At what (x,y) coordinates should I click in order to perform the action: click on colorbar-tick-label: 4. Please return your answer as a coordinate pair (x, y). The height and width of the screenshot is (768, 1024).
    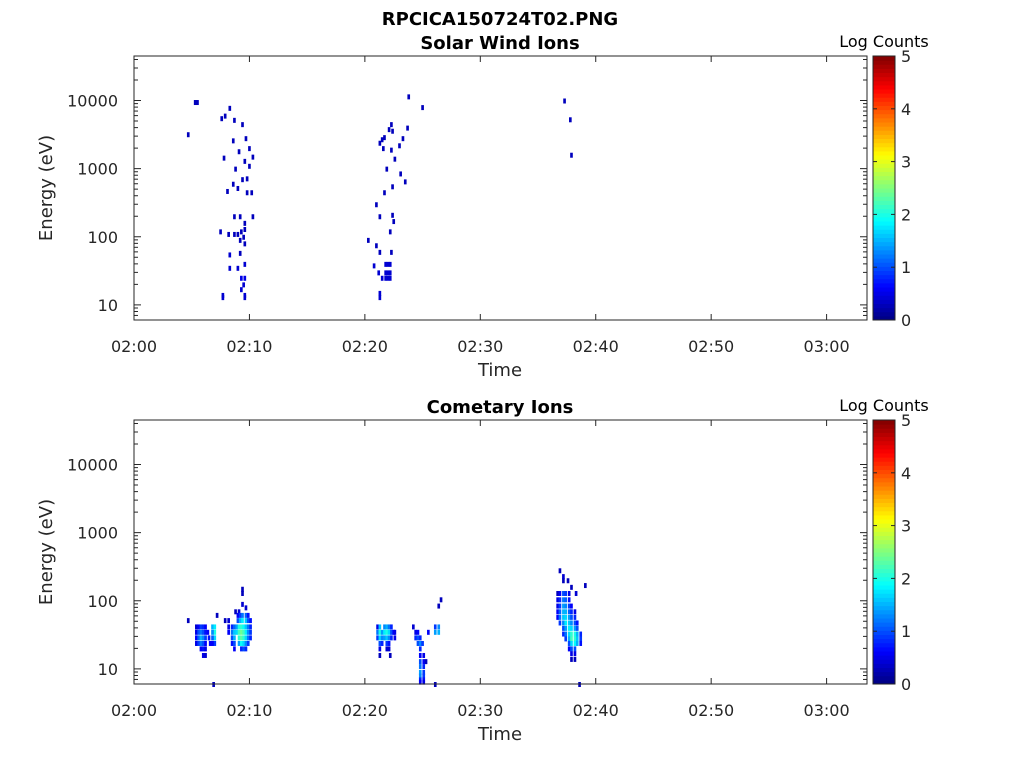
    Looking at the image, I should click on (906, 473).